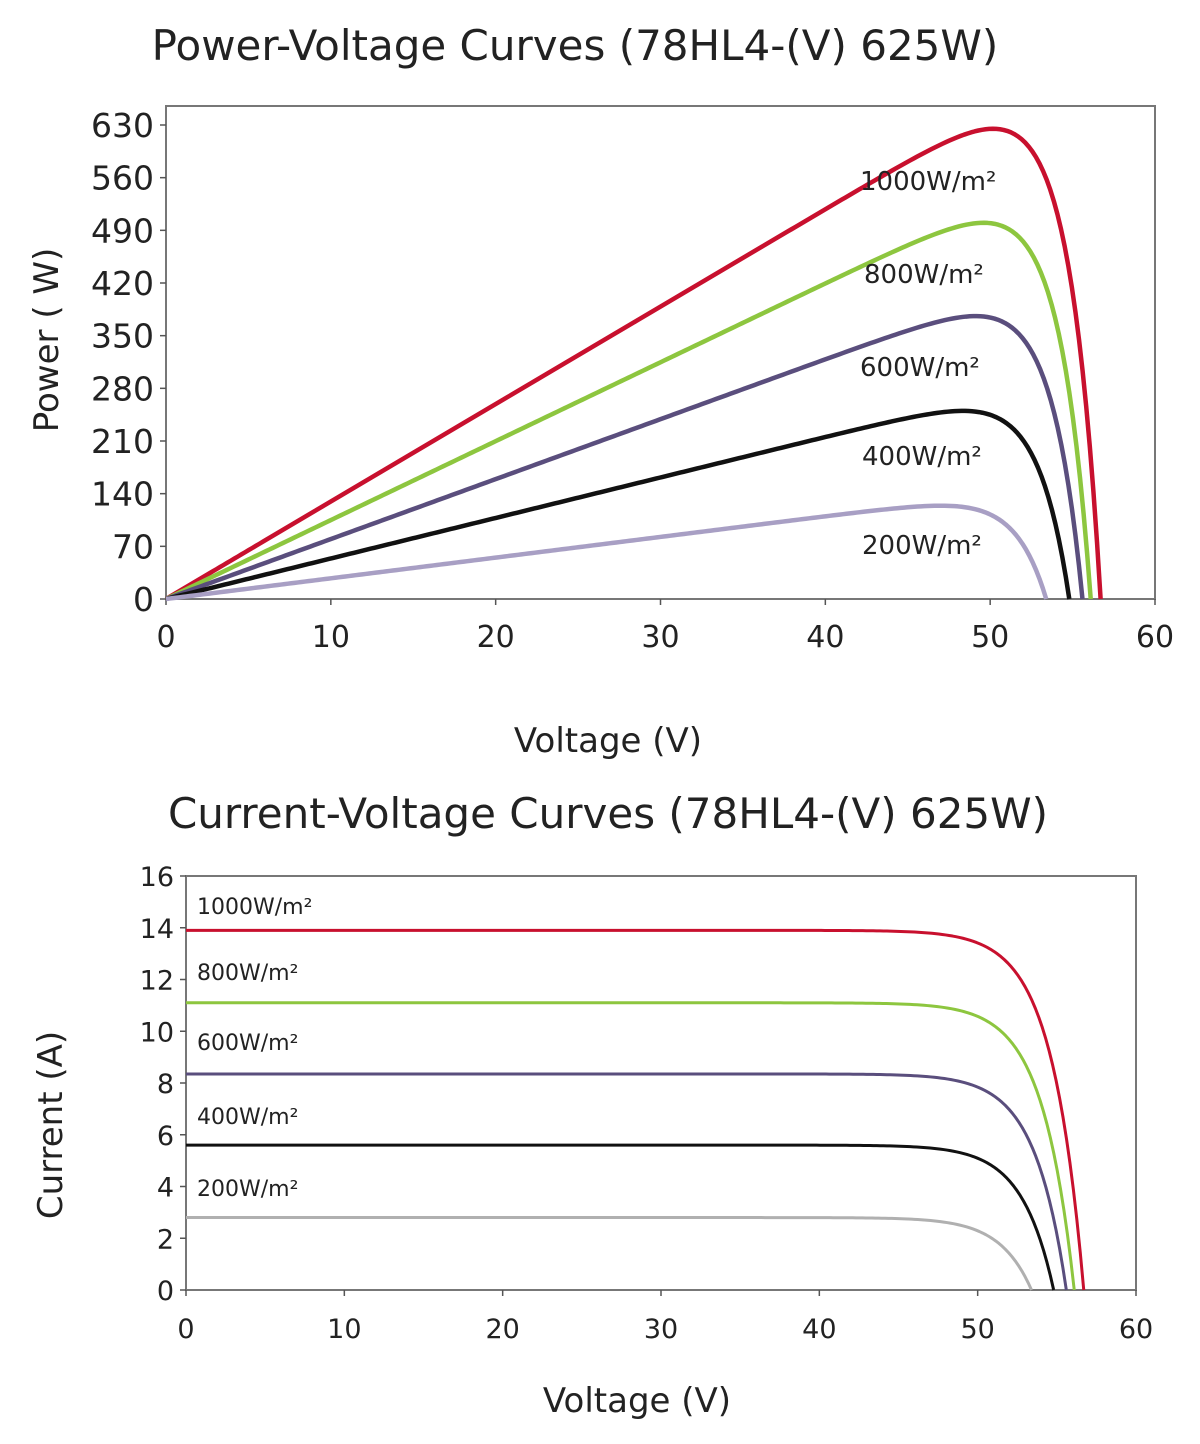 This screenshot has width=1200, height=1444. What do you see at coordinates (122, 336) in the screenshot?
I see `y-tick-label: 350` at bounding box center [122, 336].